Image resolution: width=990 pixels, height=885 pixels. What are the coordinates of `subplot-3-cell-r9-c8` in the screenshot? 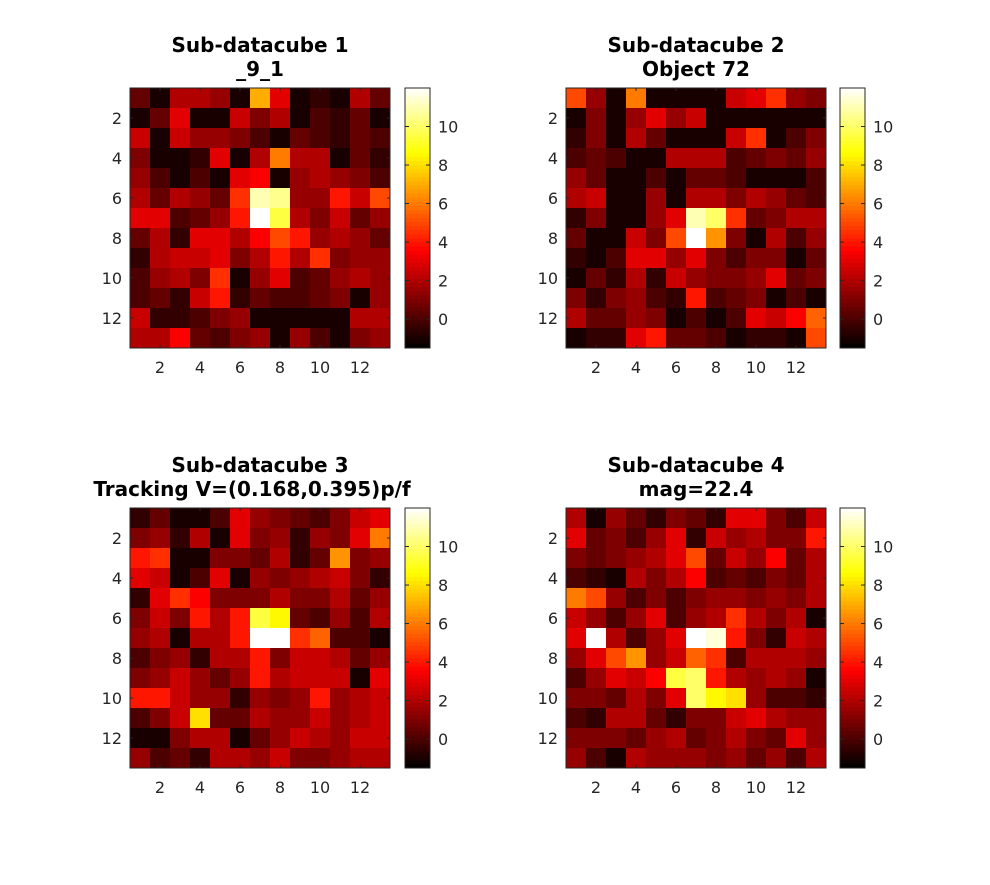 It's located at (280, 678).